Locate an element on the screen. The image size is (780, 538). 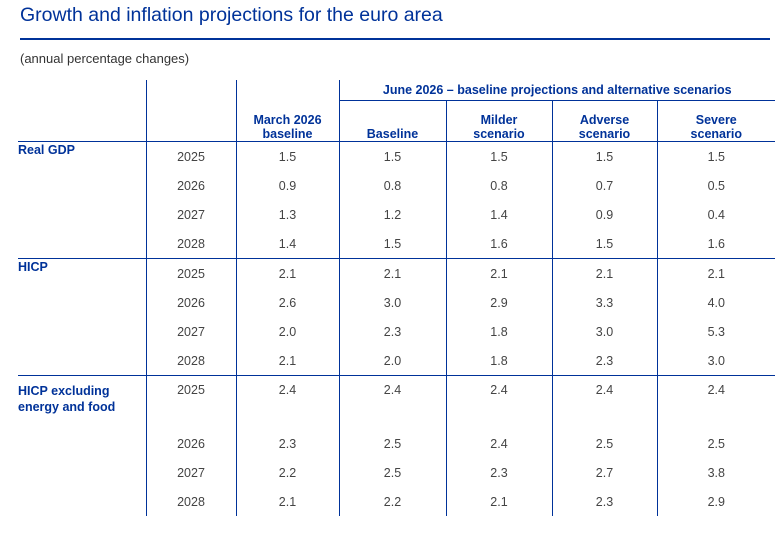
table-row: 2028 2.1 2.2 2.1 2.3 2.9 is located at coordinates (397, 501).